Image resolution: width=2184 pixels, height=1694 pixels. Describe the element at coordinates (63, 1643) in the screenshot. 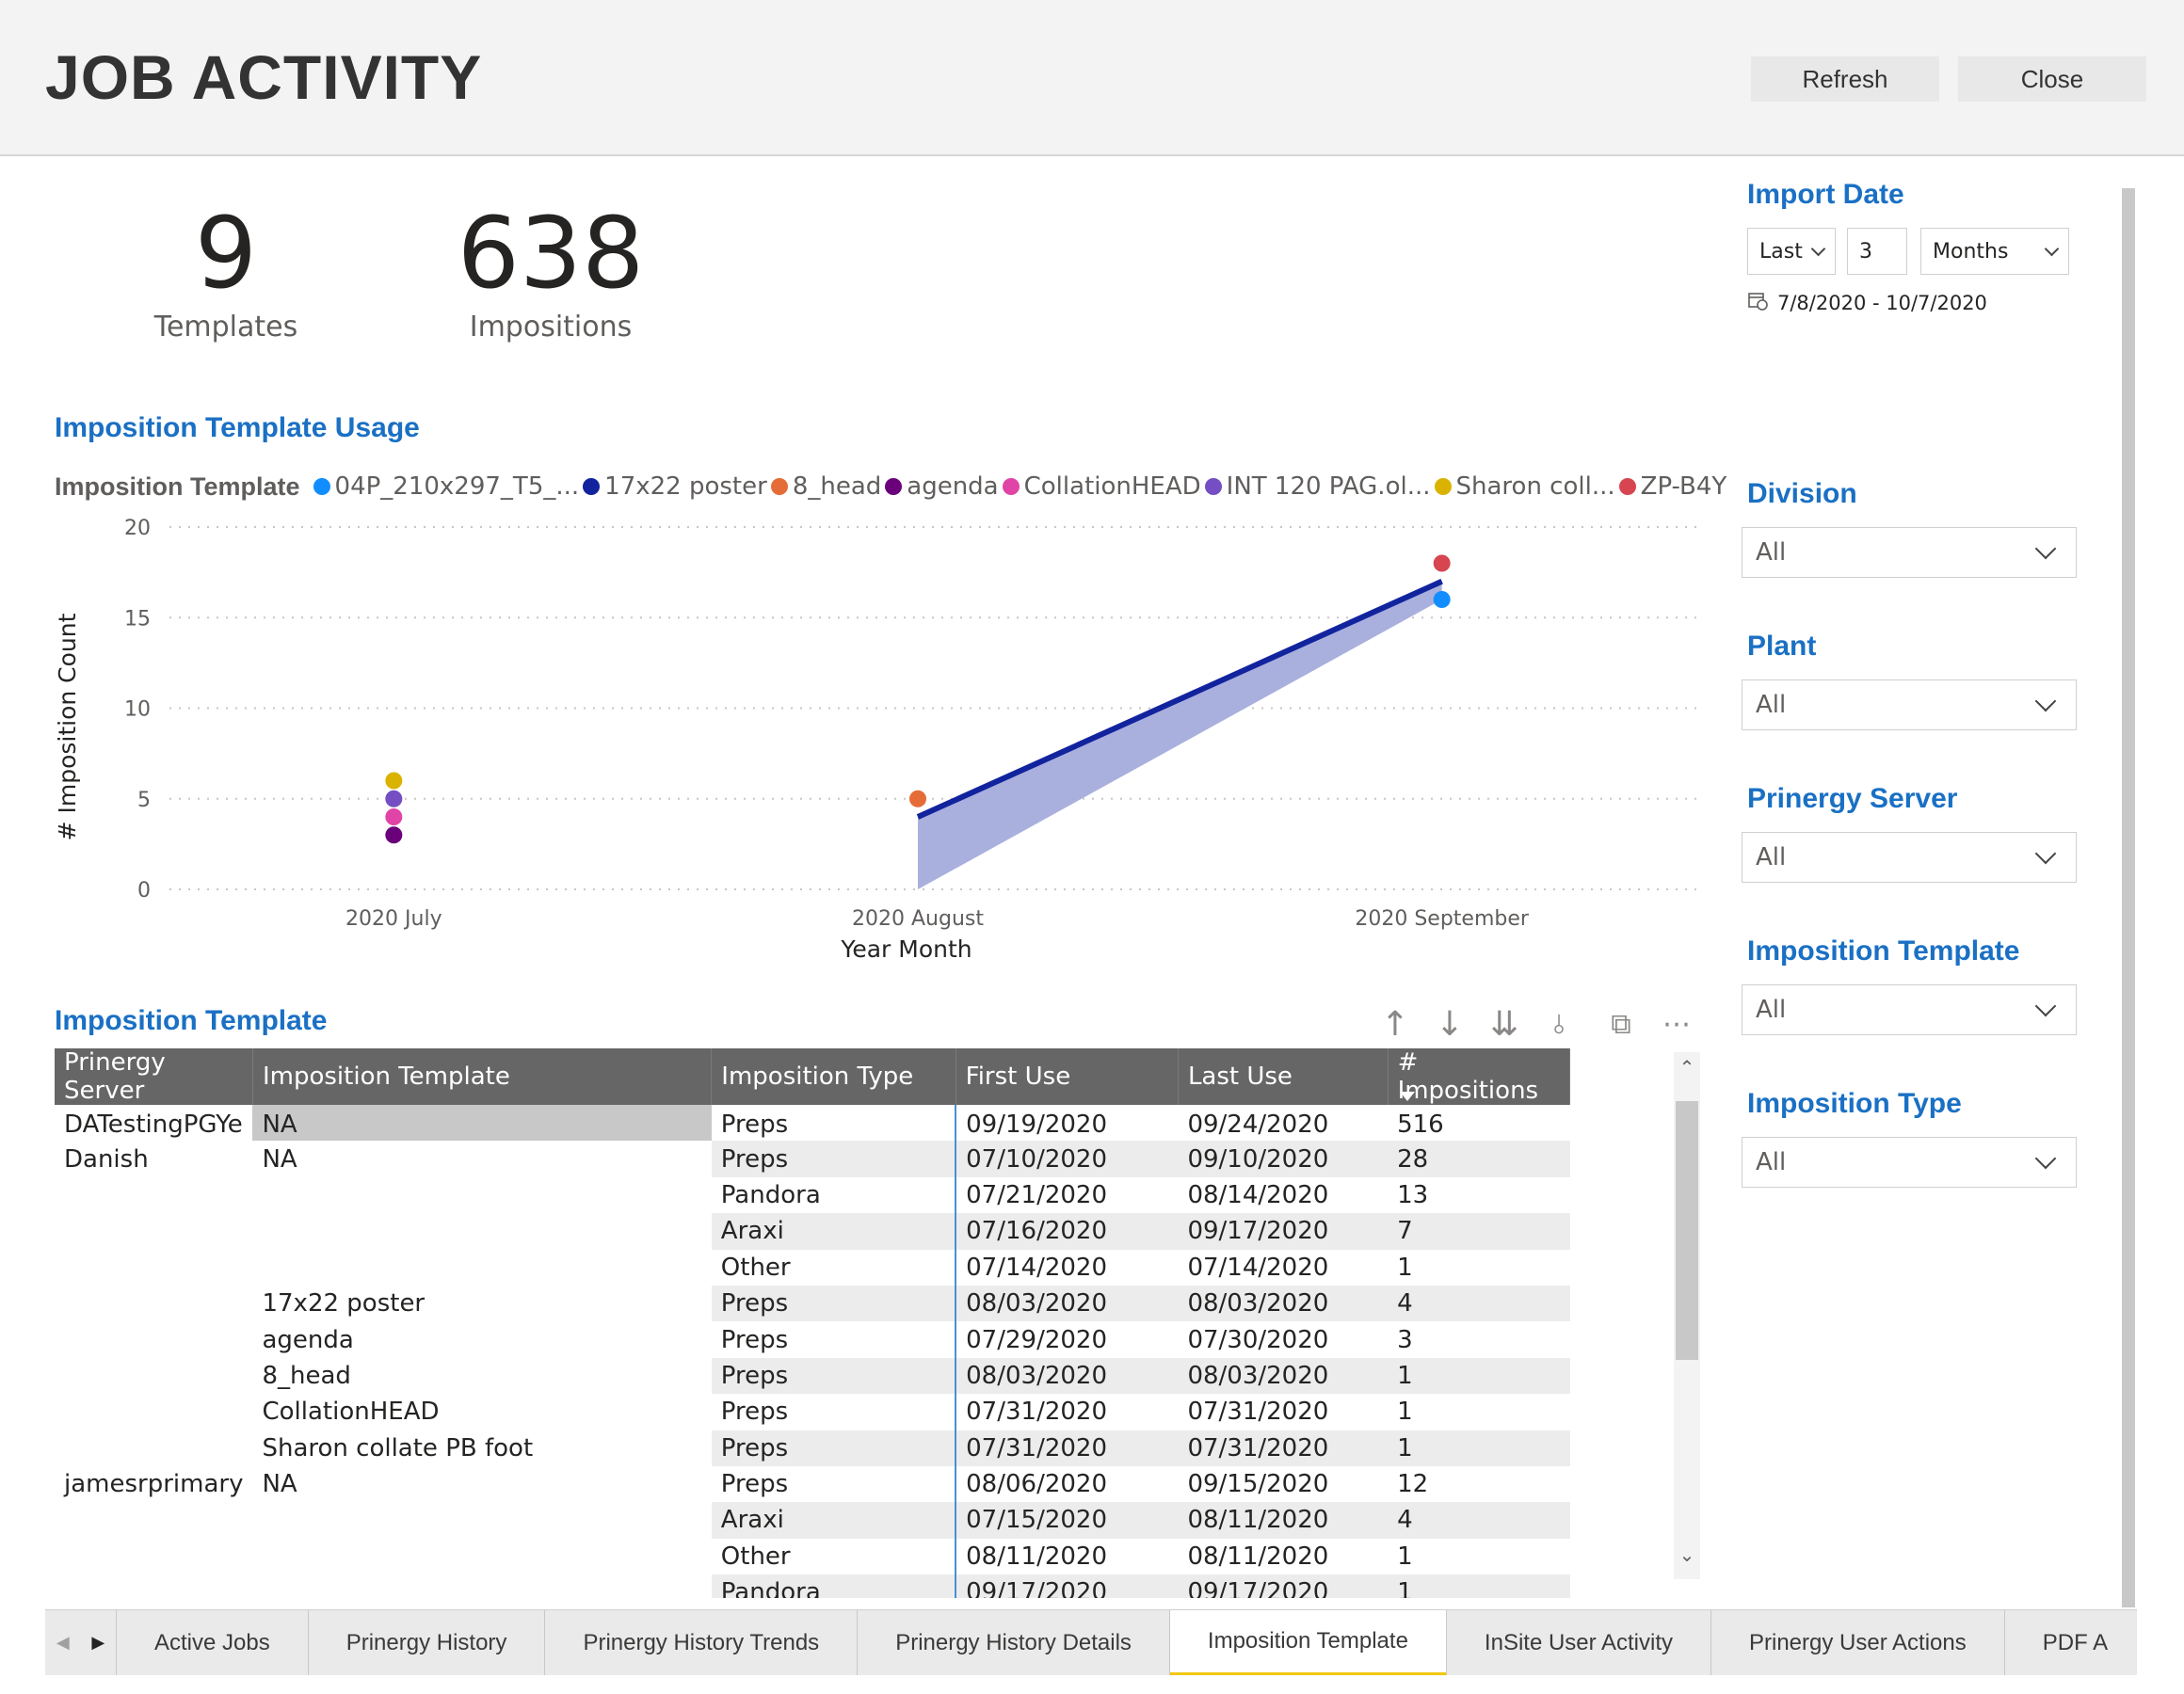

I see `tab-prev-icon: ◀` at that location.